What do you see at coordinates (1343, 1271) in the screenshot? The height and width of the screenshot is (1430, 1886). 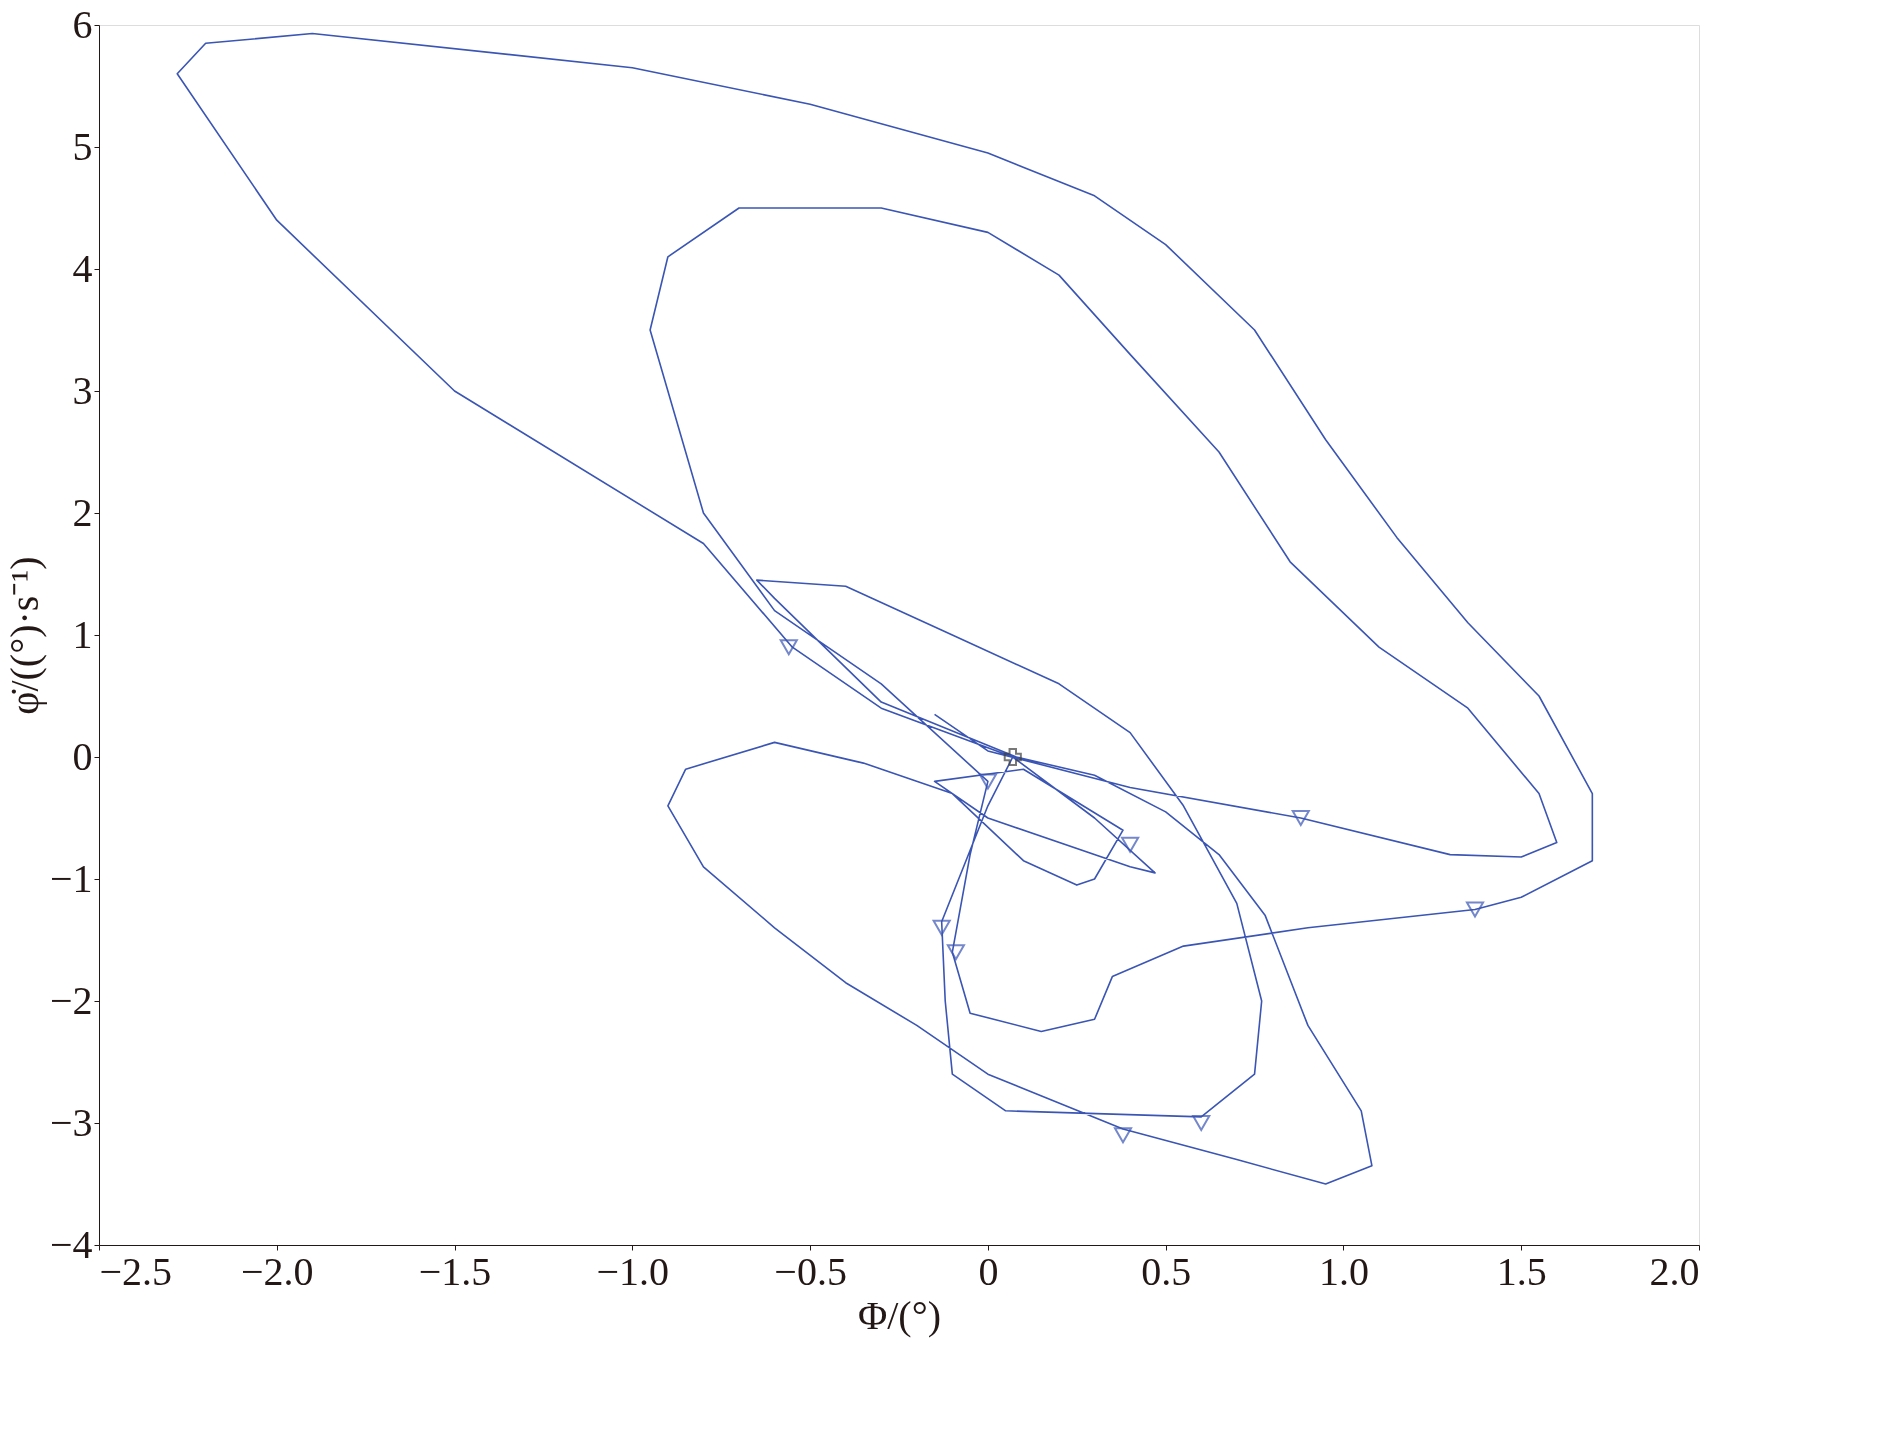 I see `x-tick-label: 1.0` at bounding box center [1343, 1271].